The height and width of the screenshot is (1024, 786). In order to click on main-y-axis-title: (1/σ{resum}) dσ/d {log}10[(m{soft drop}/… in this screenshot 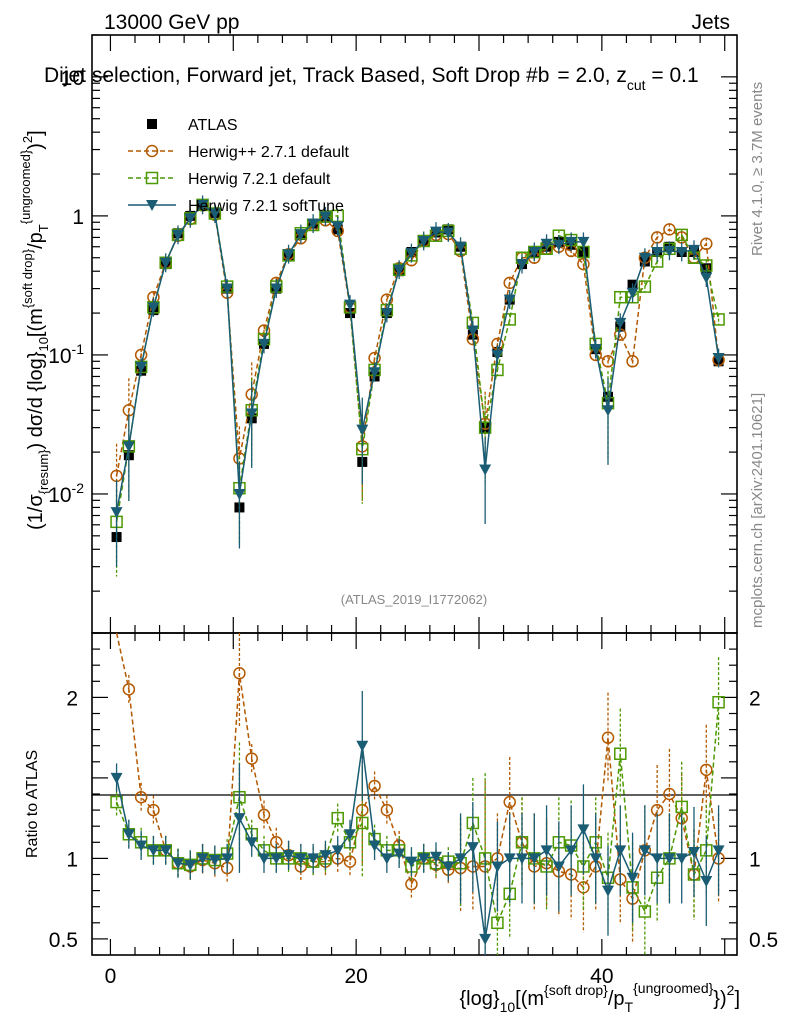, I will do `click(34, 330)`.